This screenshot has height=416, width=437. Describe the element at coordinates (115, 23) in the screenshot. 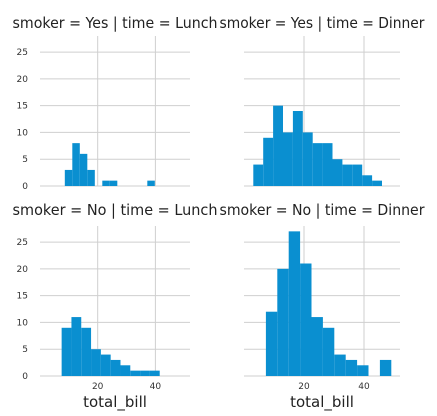

I see `panel-title: smoker = Yes | time = Lunch` at that location.